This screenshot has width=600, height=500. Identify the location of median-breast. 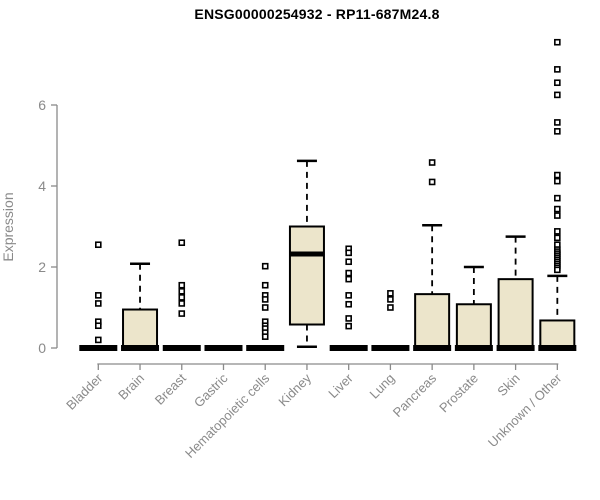
(181, 348).